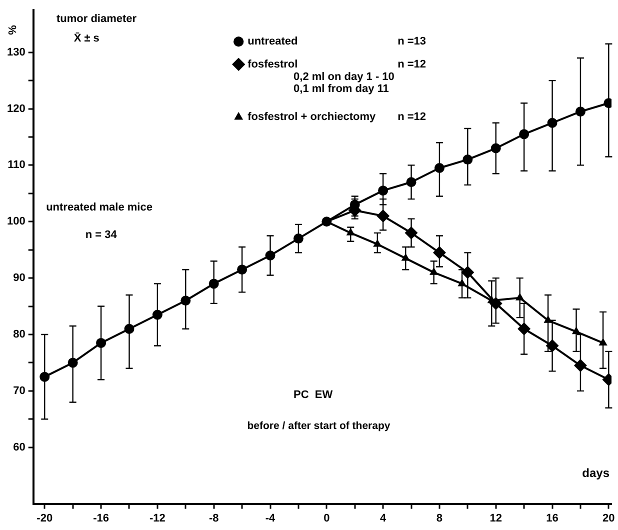 The height and width of the screenshot is (530, 618). I want to click on annotation: 0,2 ml on day 1 - 10, so click(344, 77).